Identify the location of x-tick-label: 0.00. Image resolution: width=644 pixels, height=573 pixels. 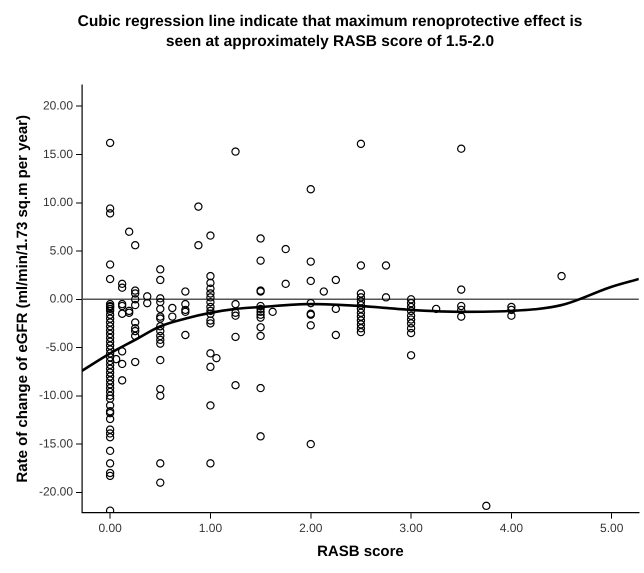
(110, 528).